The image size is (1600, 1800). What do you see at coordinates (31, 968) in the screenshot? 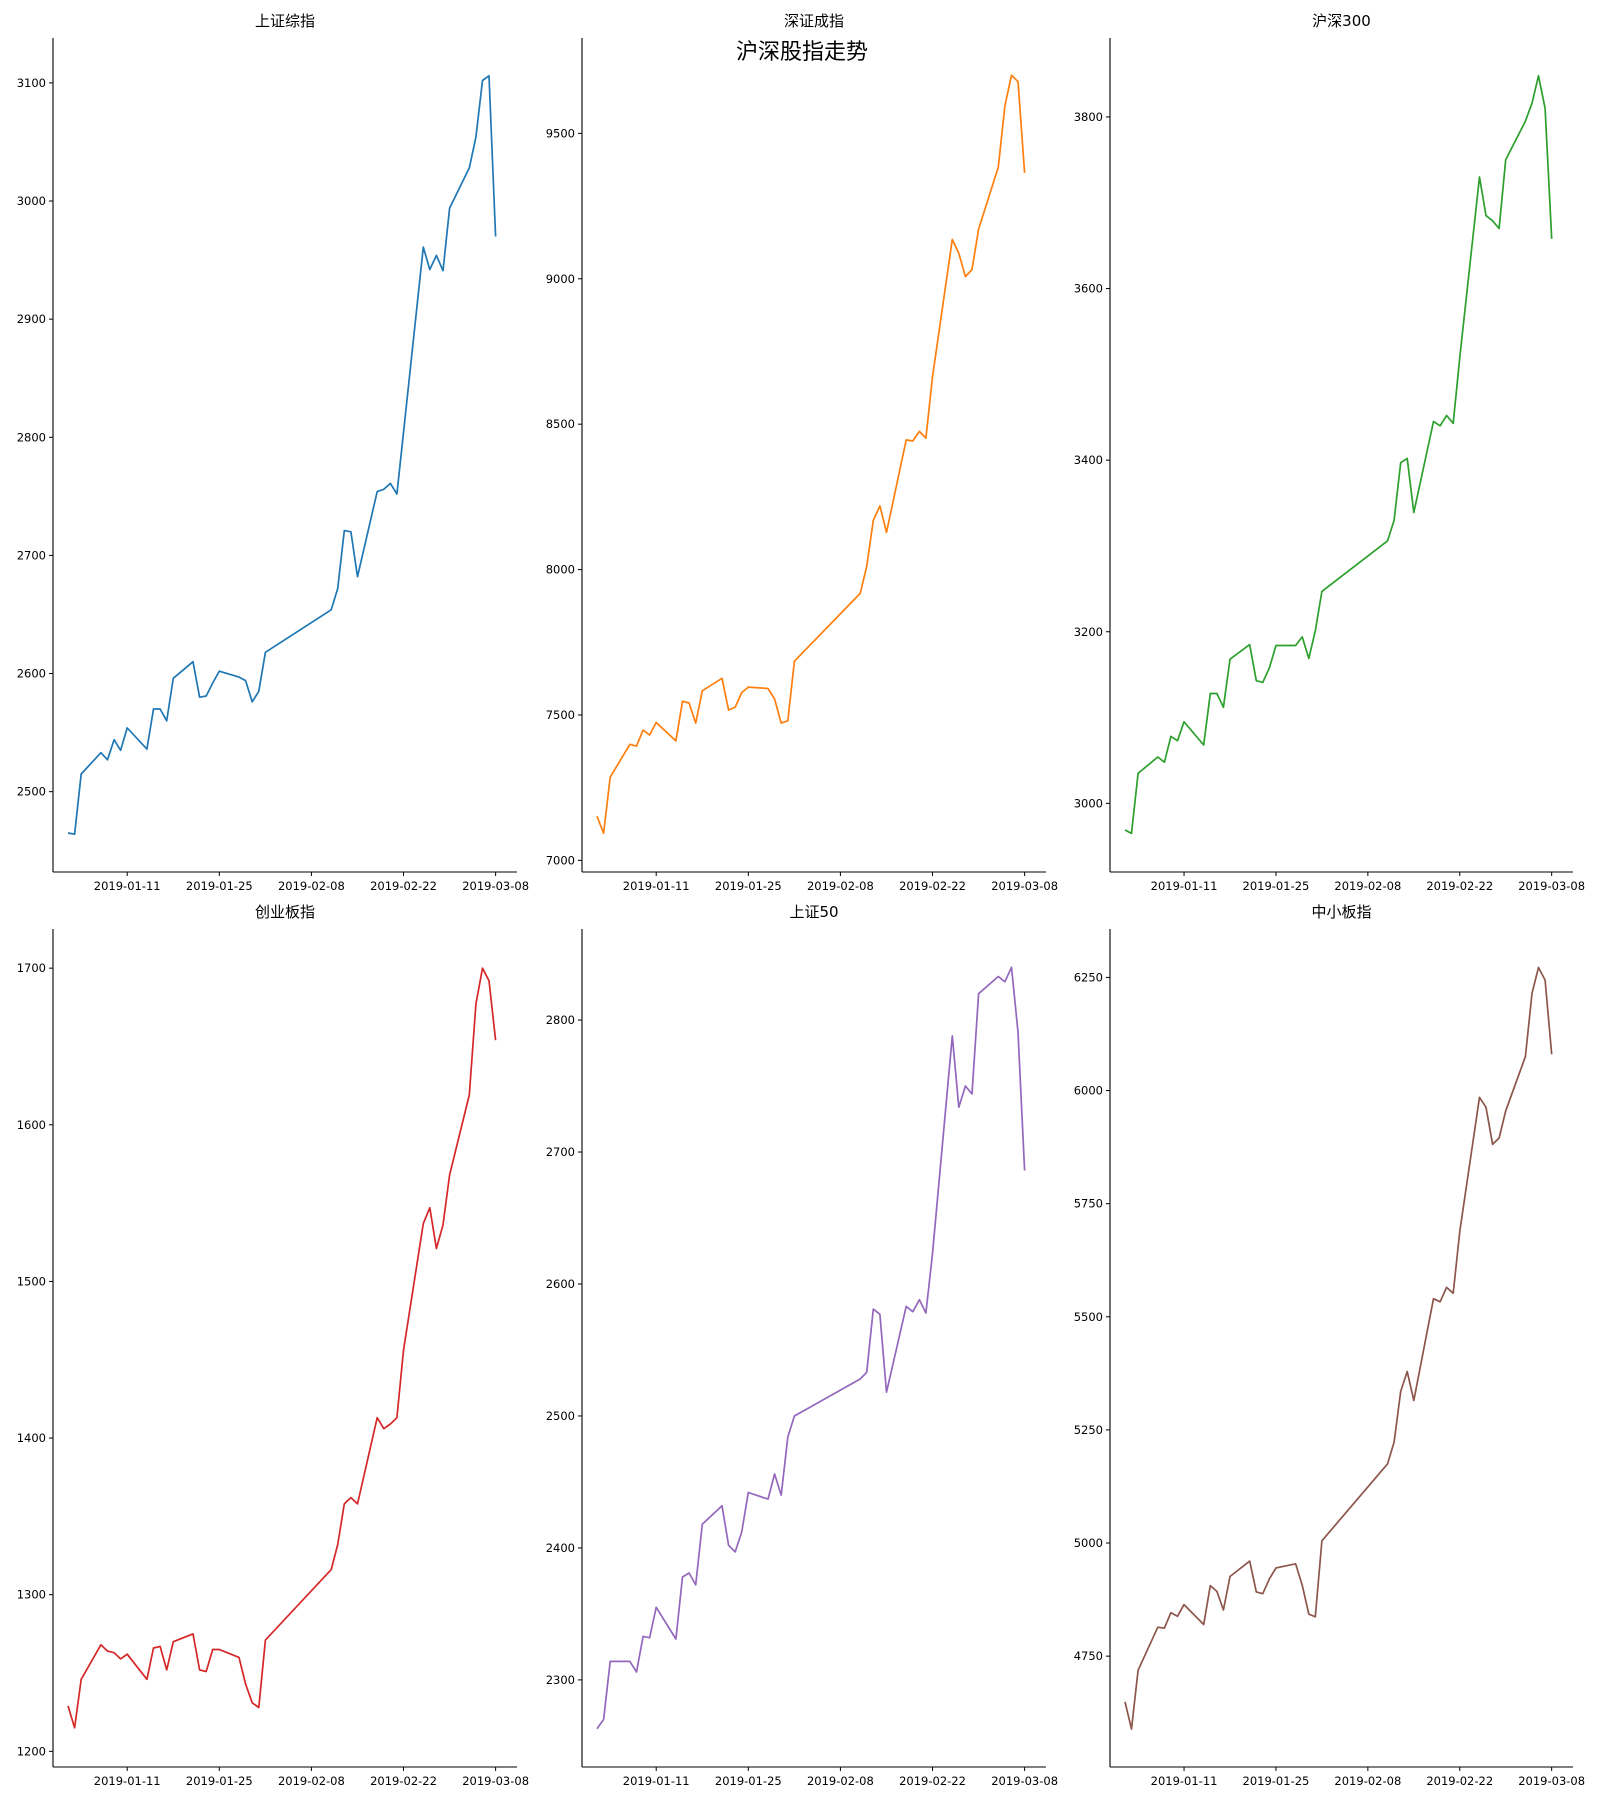
I see `y-tick-label: 1700` at bounding box center [31, 968].